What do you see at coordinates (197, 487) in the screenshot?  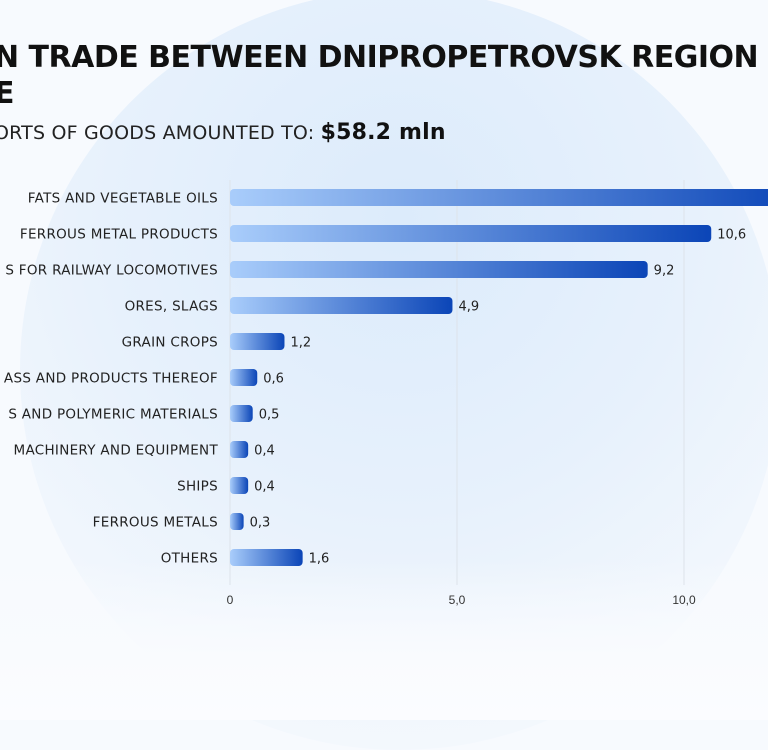 I see `category-label: SHIPS` at bounding box center [197, 487].